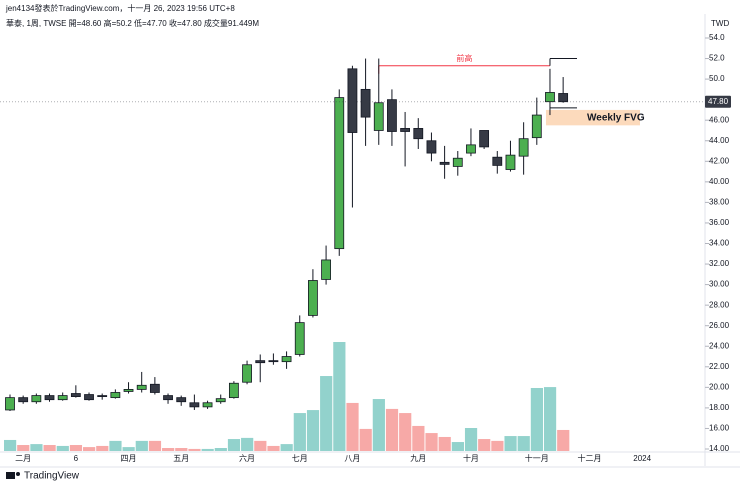 The height and width of the screenshot is (486, 740). What do you see at coordinates (719, 325) in the screenshot?
I see `y-tick-label: 26.00` at bounding box center [719, 325].